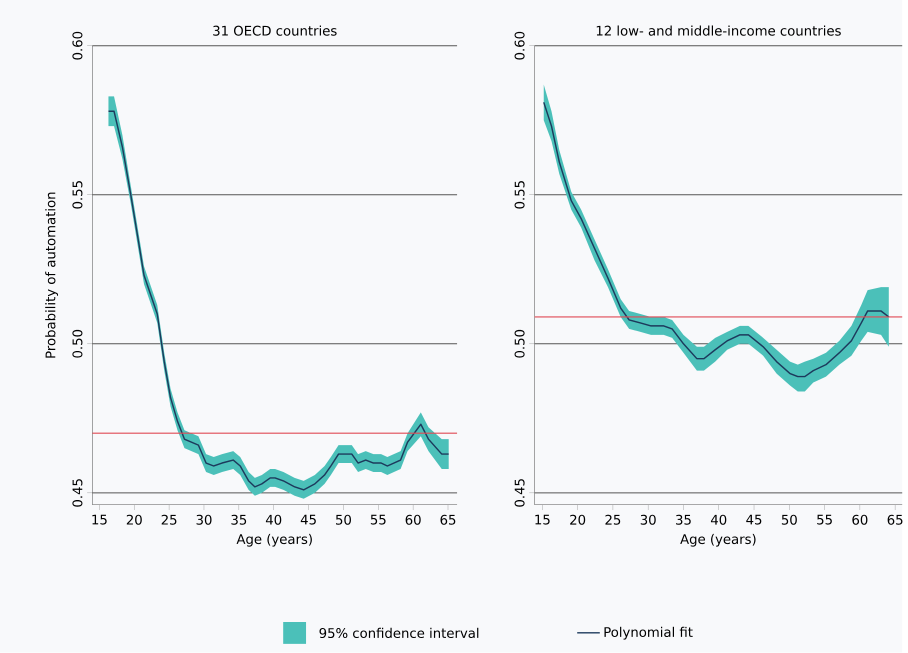 The image size is (908, 653). I want to click on text: 95% confidence interval, so click(399, 633).